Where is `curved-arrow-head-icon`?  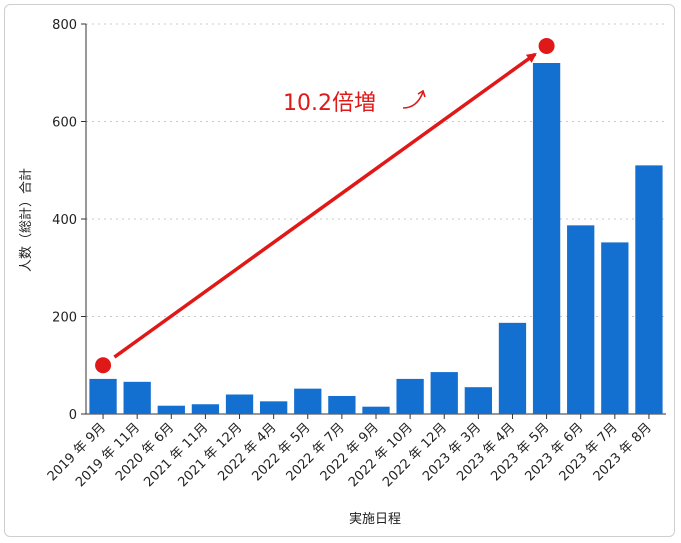 curved-arrow-head-icon is located at coordinates (421, 93).